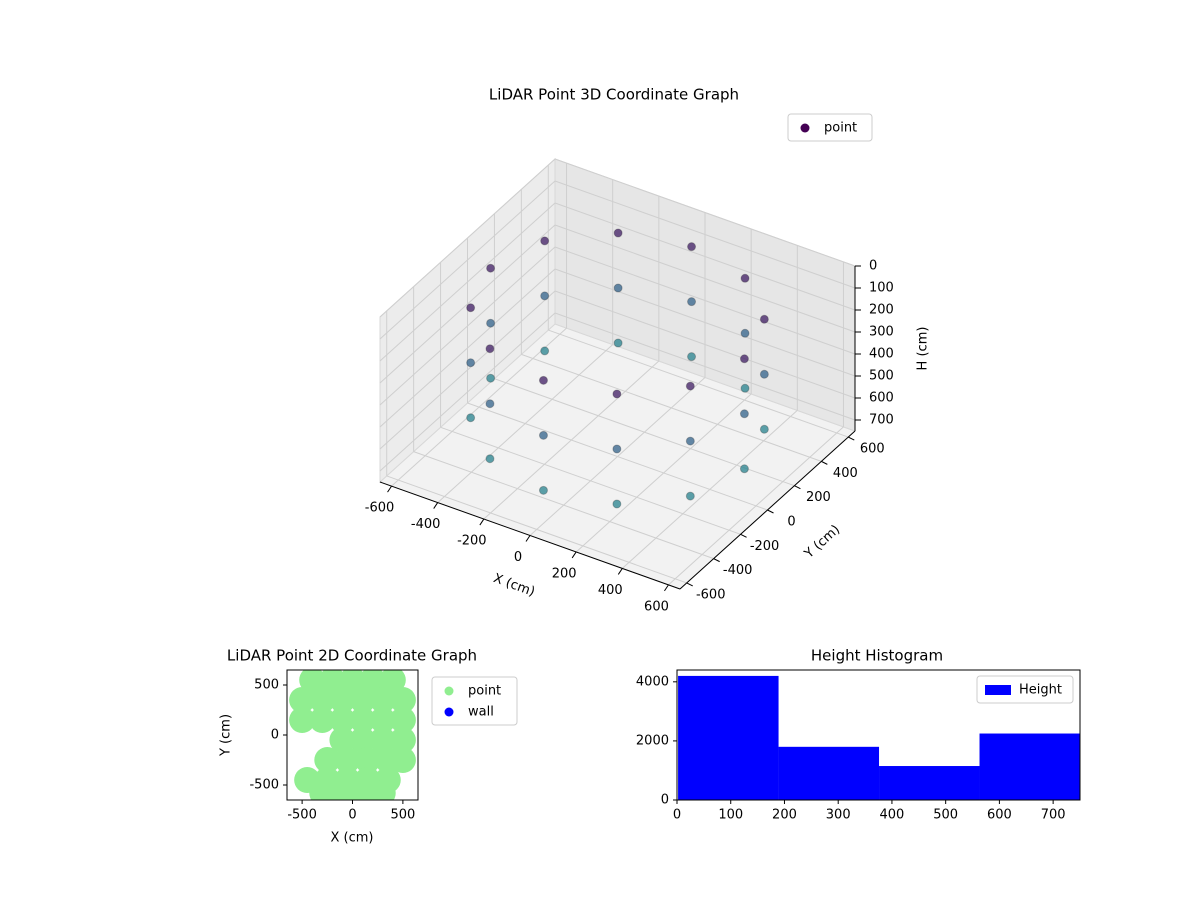 This screenshot has width=1200, height=900. I want to click on legend-label: Height, so click(1040, 690).